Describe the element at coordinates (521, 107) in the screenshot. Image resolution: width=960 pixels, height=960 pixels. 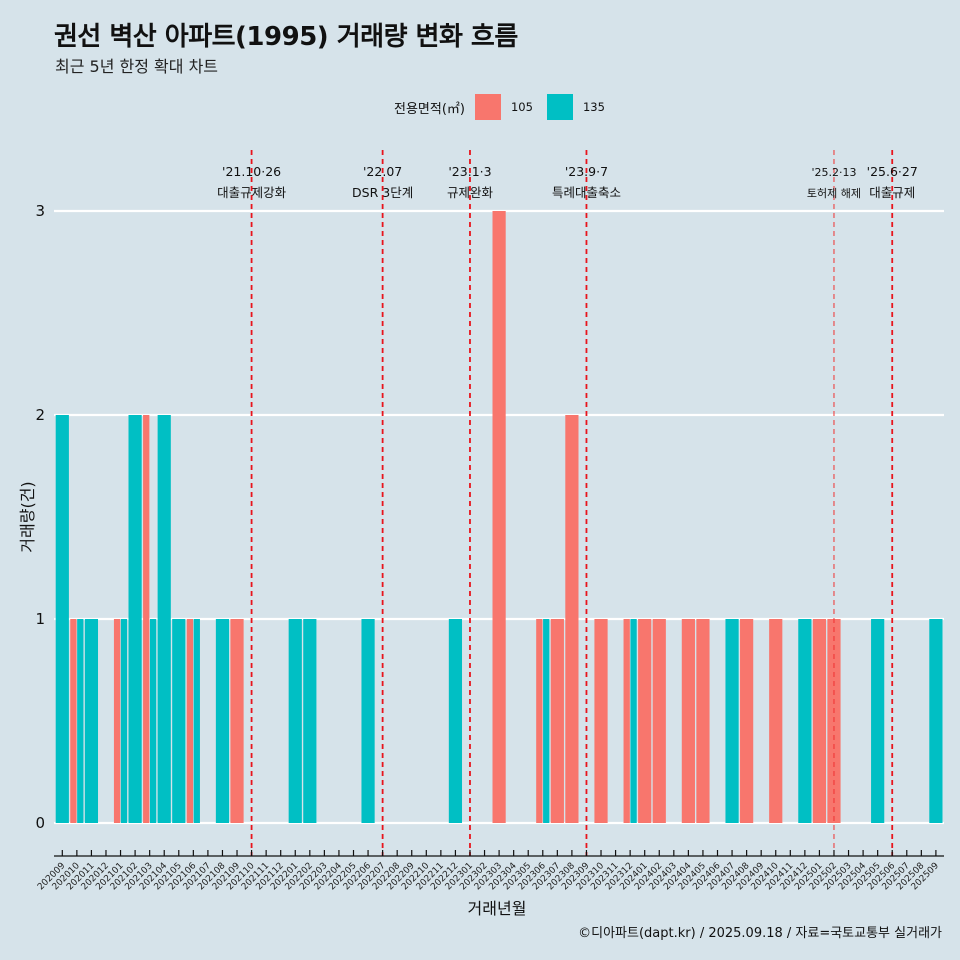
I see `legend-label-105: 105` at that location.